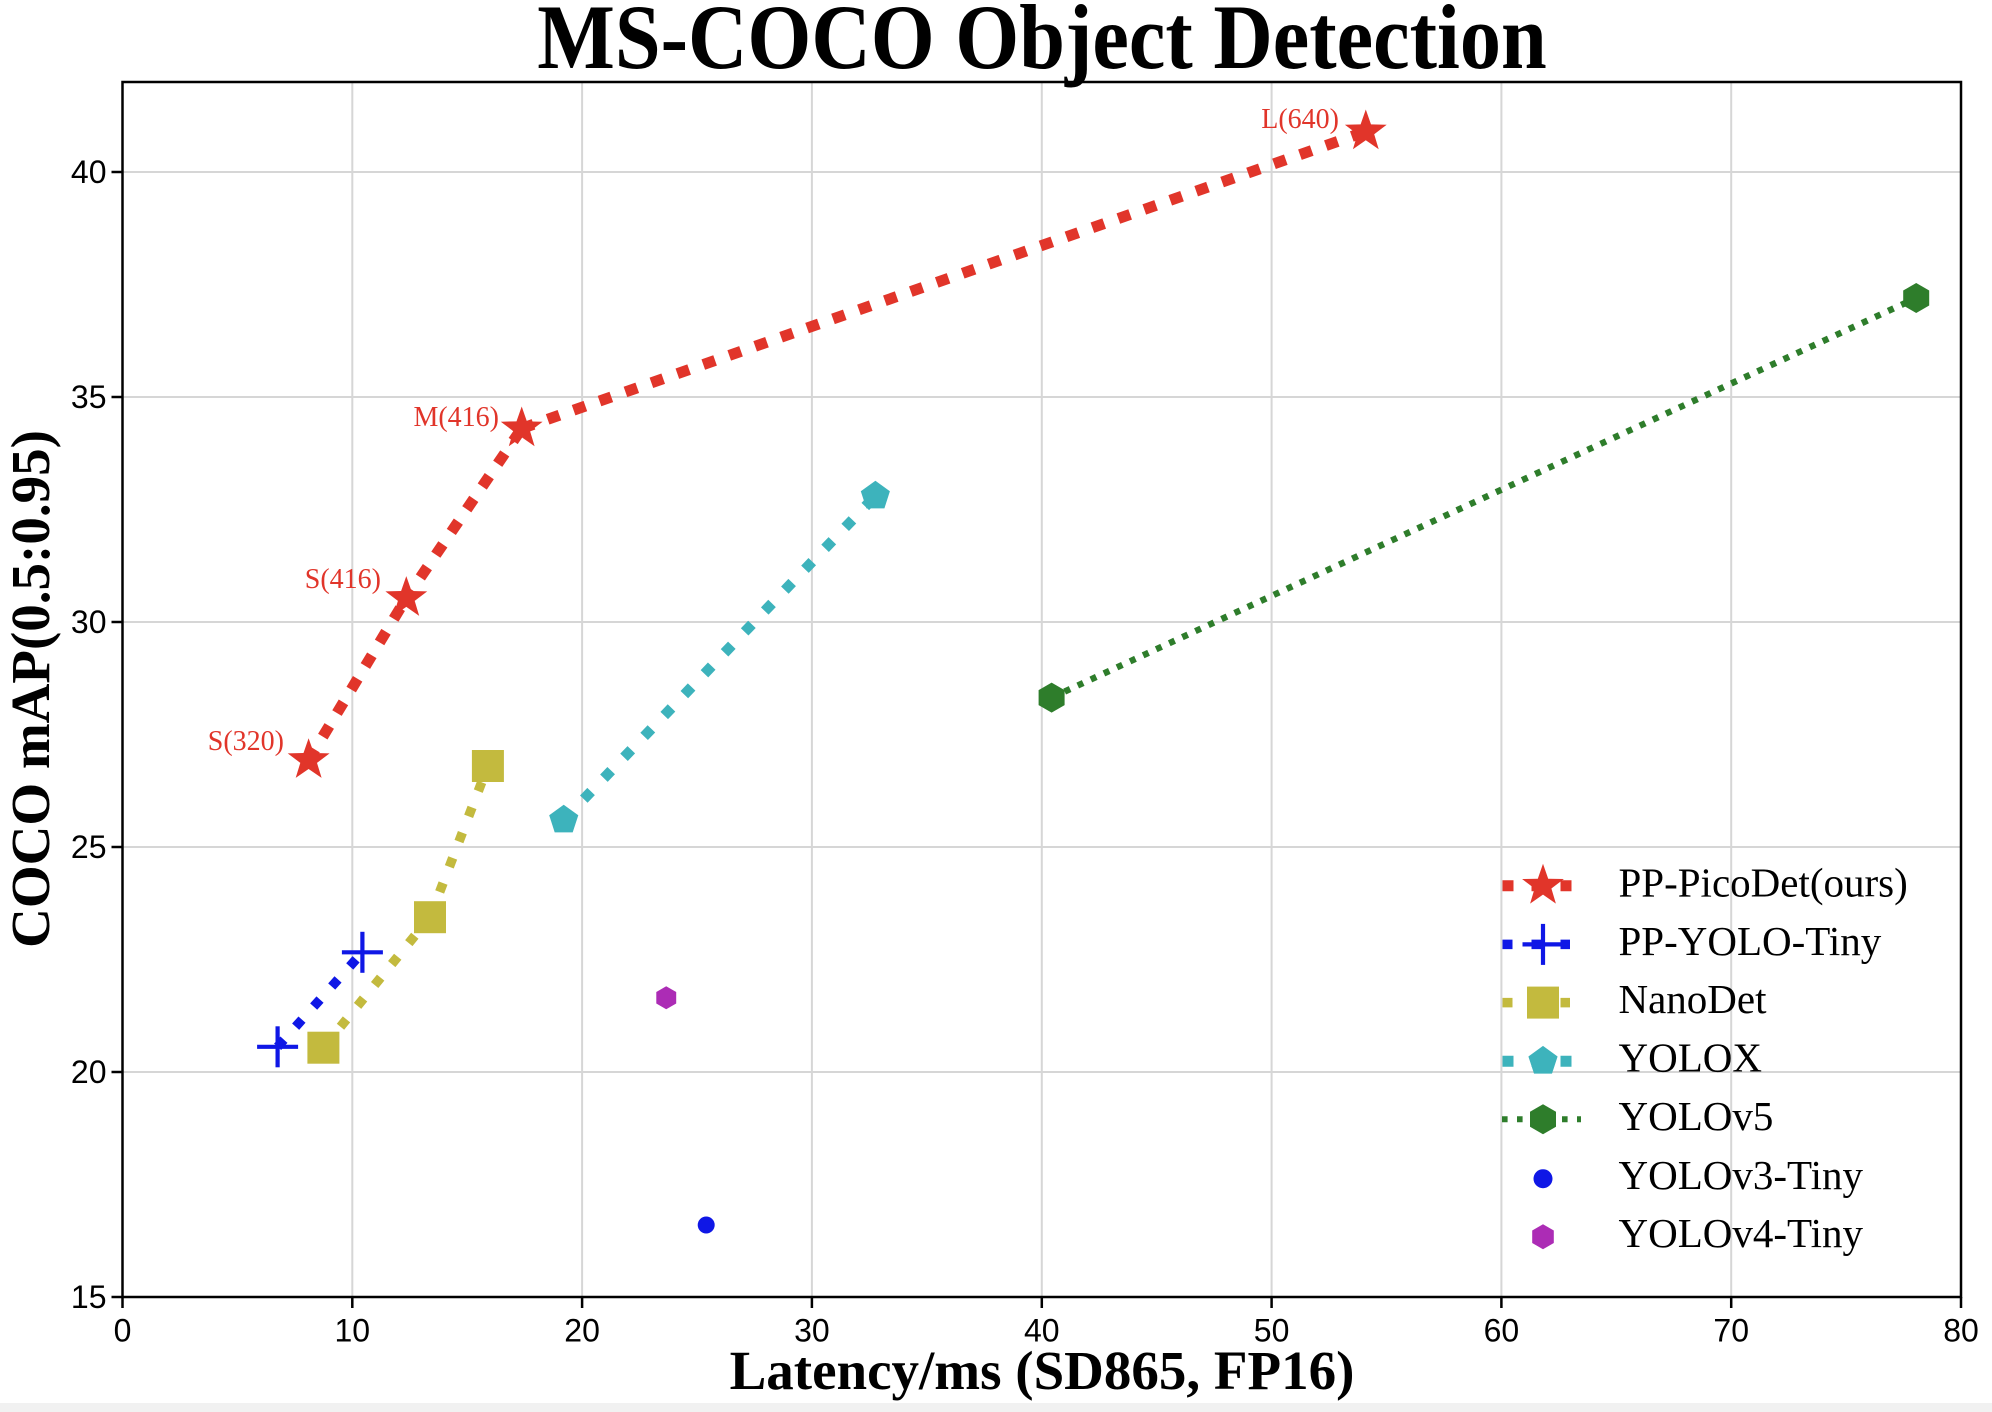  I want to click on svg-text: L(640), so click(1300, 119).